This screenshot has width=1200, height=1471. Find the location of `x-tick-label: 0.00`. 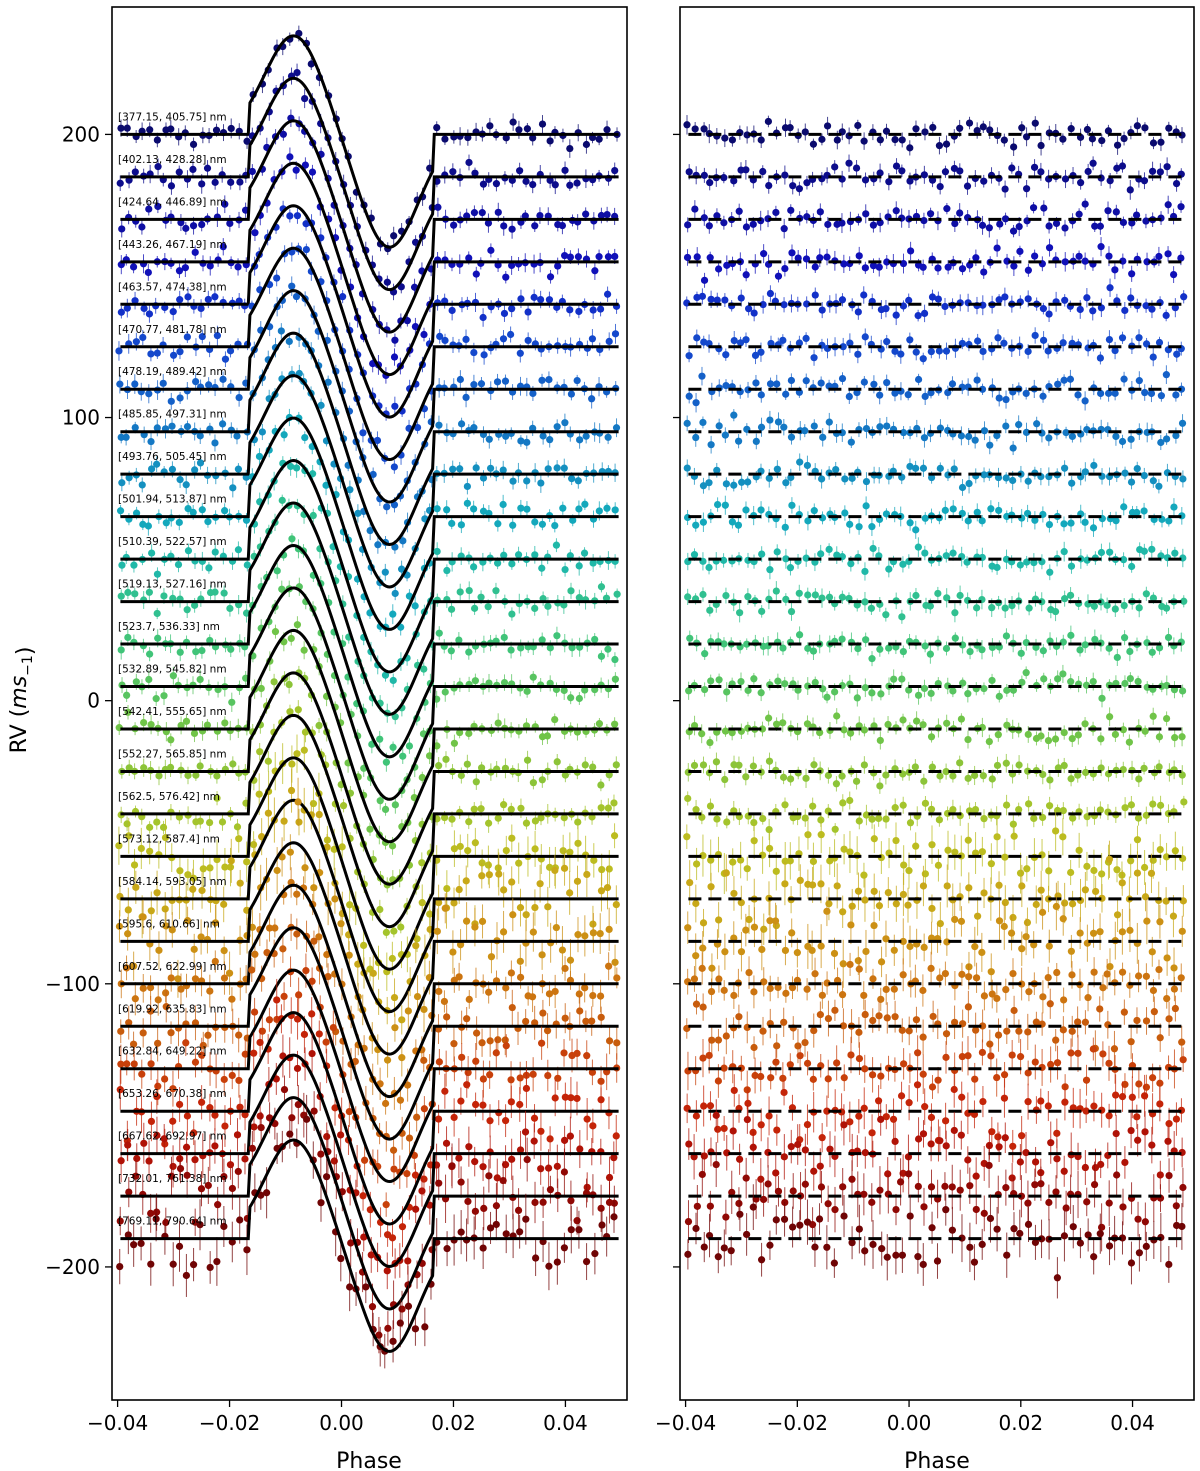

x-tick-label: 0.00 is located at coordinates (909, 1423).